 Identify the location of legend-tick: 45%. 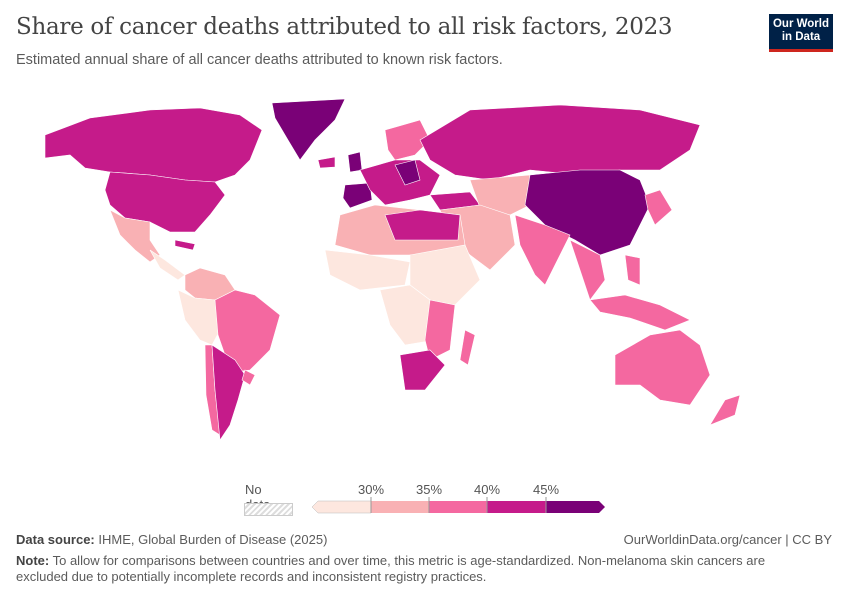
(546, 489).